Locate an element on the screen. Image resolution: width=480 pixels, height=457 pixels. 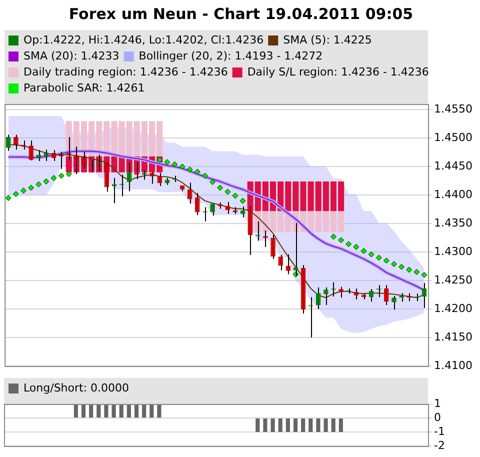
y-tick-label: -2 is located at coordinates (439, 445).